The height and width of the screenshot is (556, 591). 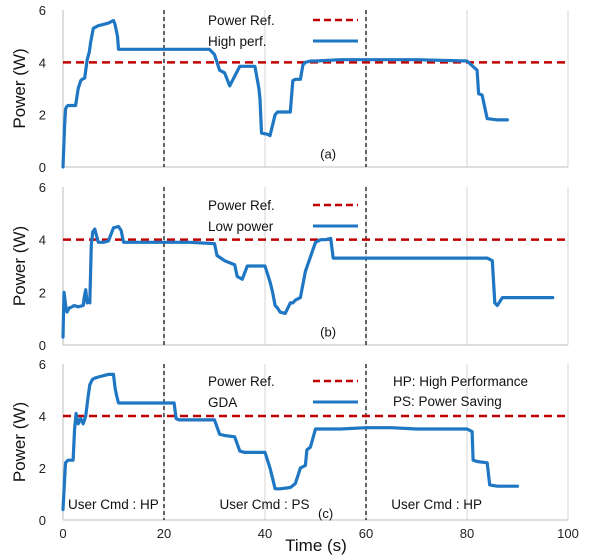 What do you see at coordinates (568, 533) in the screenshot?
I see `x-tick-label: 100` at bounding box center [568, 533].